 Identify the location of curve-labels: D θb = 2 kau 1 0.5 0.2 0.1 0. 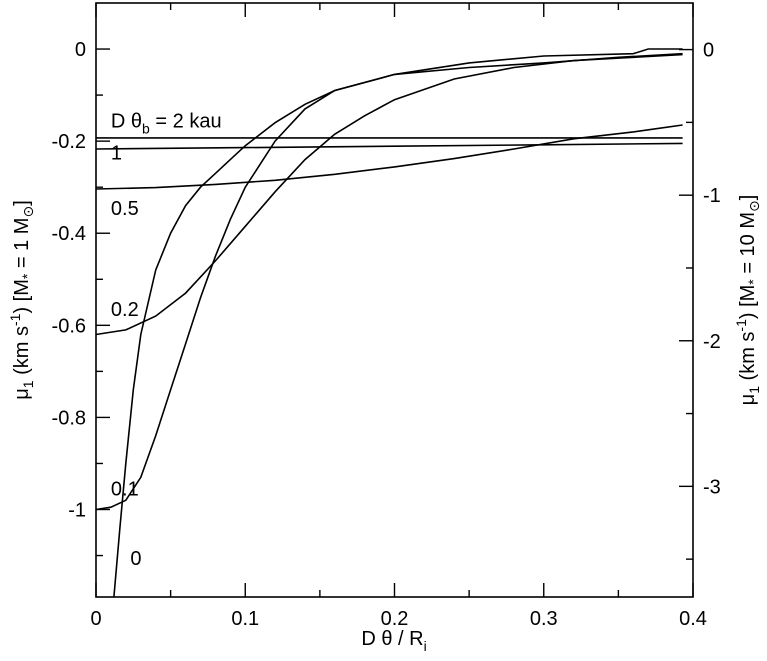
(166, 339).